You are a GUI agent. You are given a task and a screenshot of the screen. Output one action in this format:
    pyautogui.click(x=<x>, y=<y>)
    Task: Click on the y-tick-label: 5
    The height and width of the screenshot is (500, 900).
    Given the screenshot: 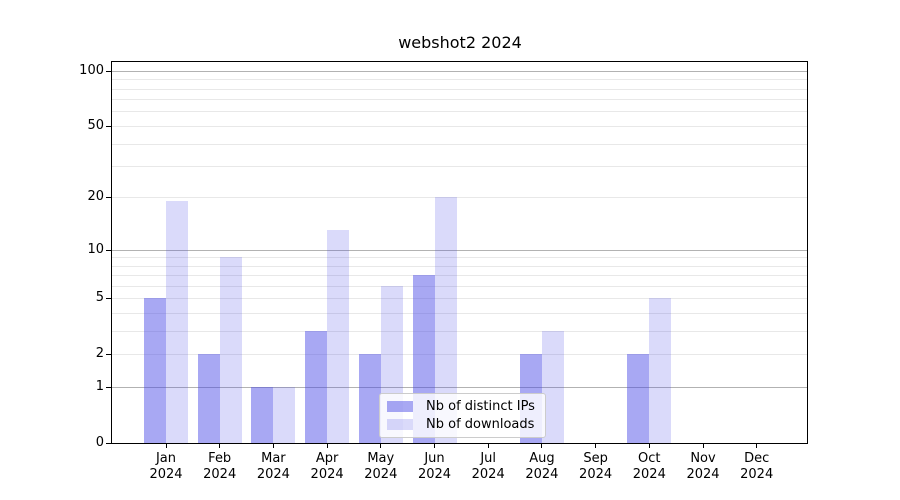 What is the action you would take?
    pyautogui.click(x=99, y=298)
    